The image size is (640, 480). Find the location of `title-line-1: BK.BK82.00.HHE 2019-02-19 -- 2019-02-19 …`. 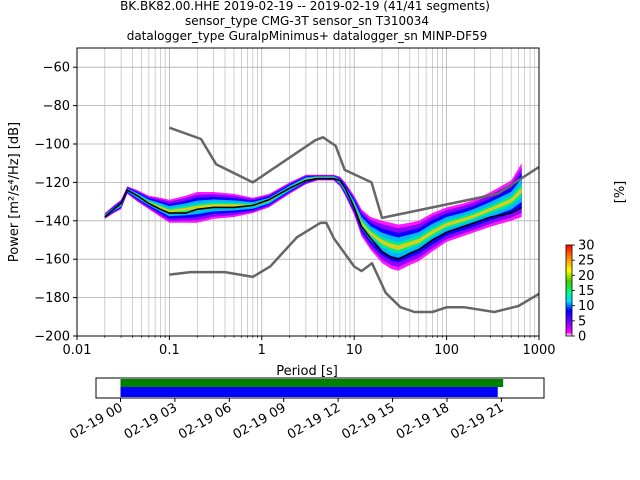

title-line-1: BK.BK82.00.HHE 2019-02-19 -- 2019-02-19 … is located at coordinates (305, 6).